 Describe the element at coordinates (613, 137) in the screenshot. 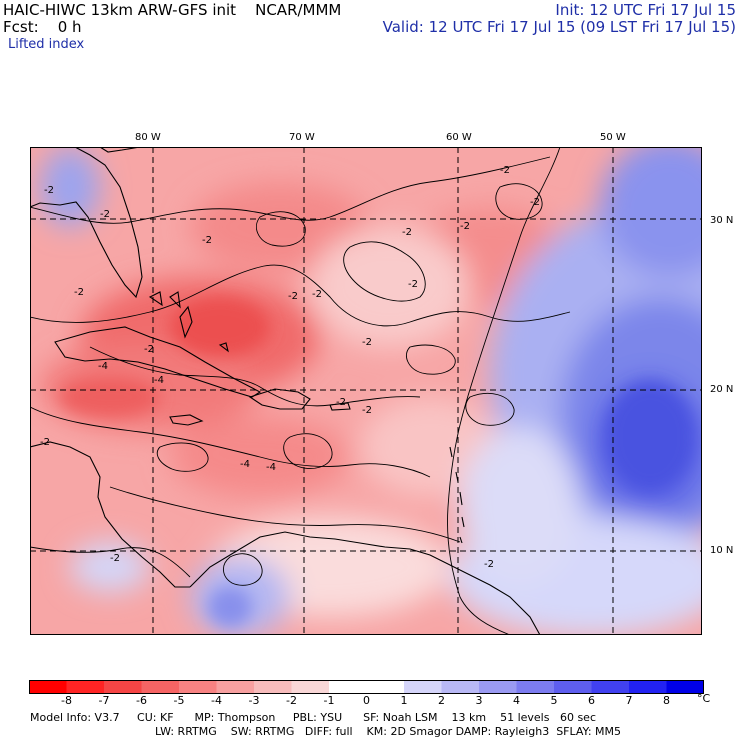

I see `lon-label-50w: 50 W` at that location.